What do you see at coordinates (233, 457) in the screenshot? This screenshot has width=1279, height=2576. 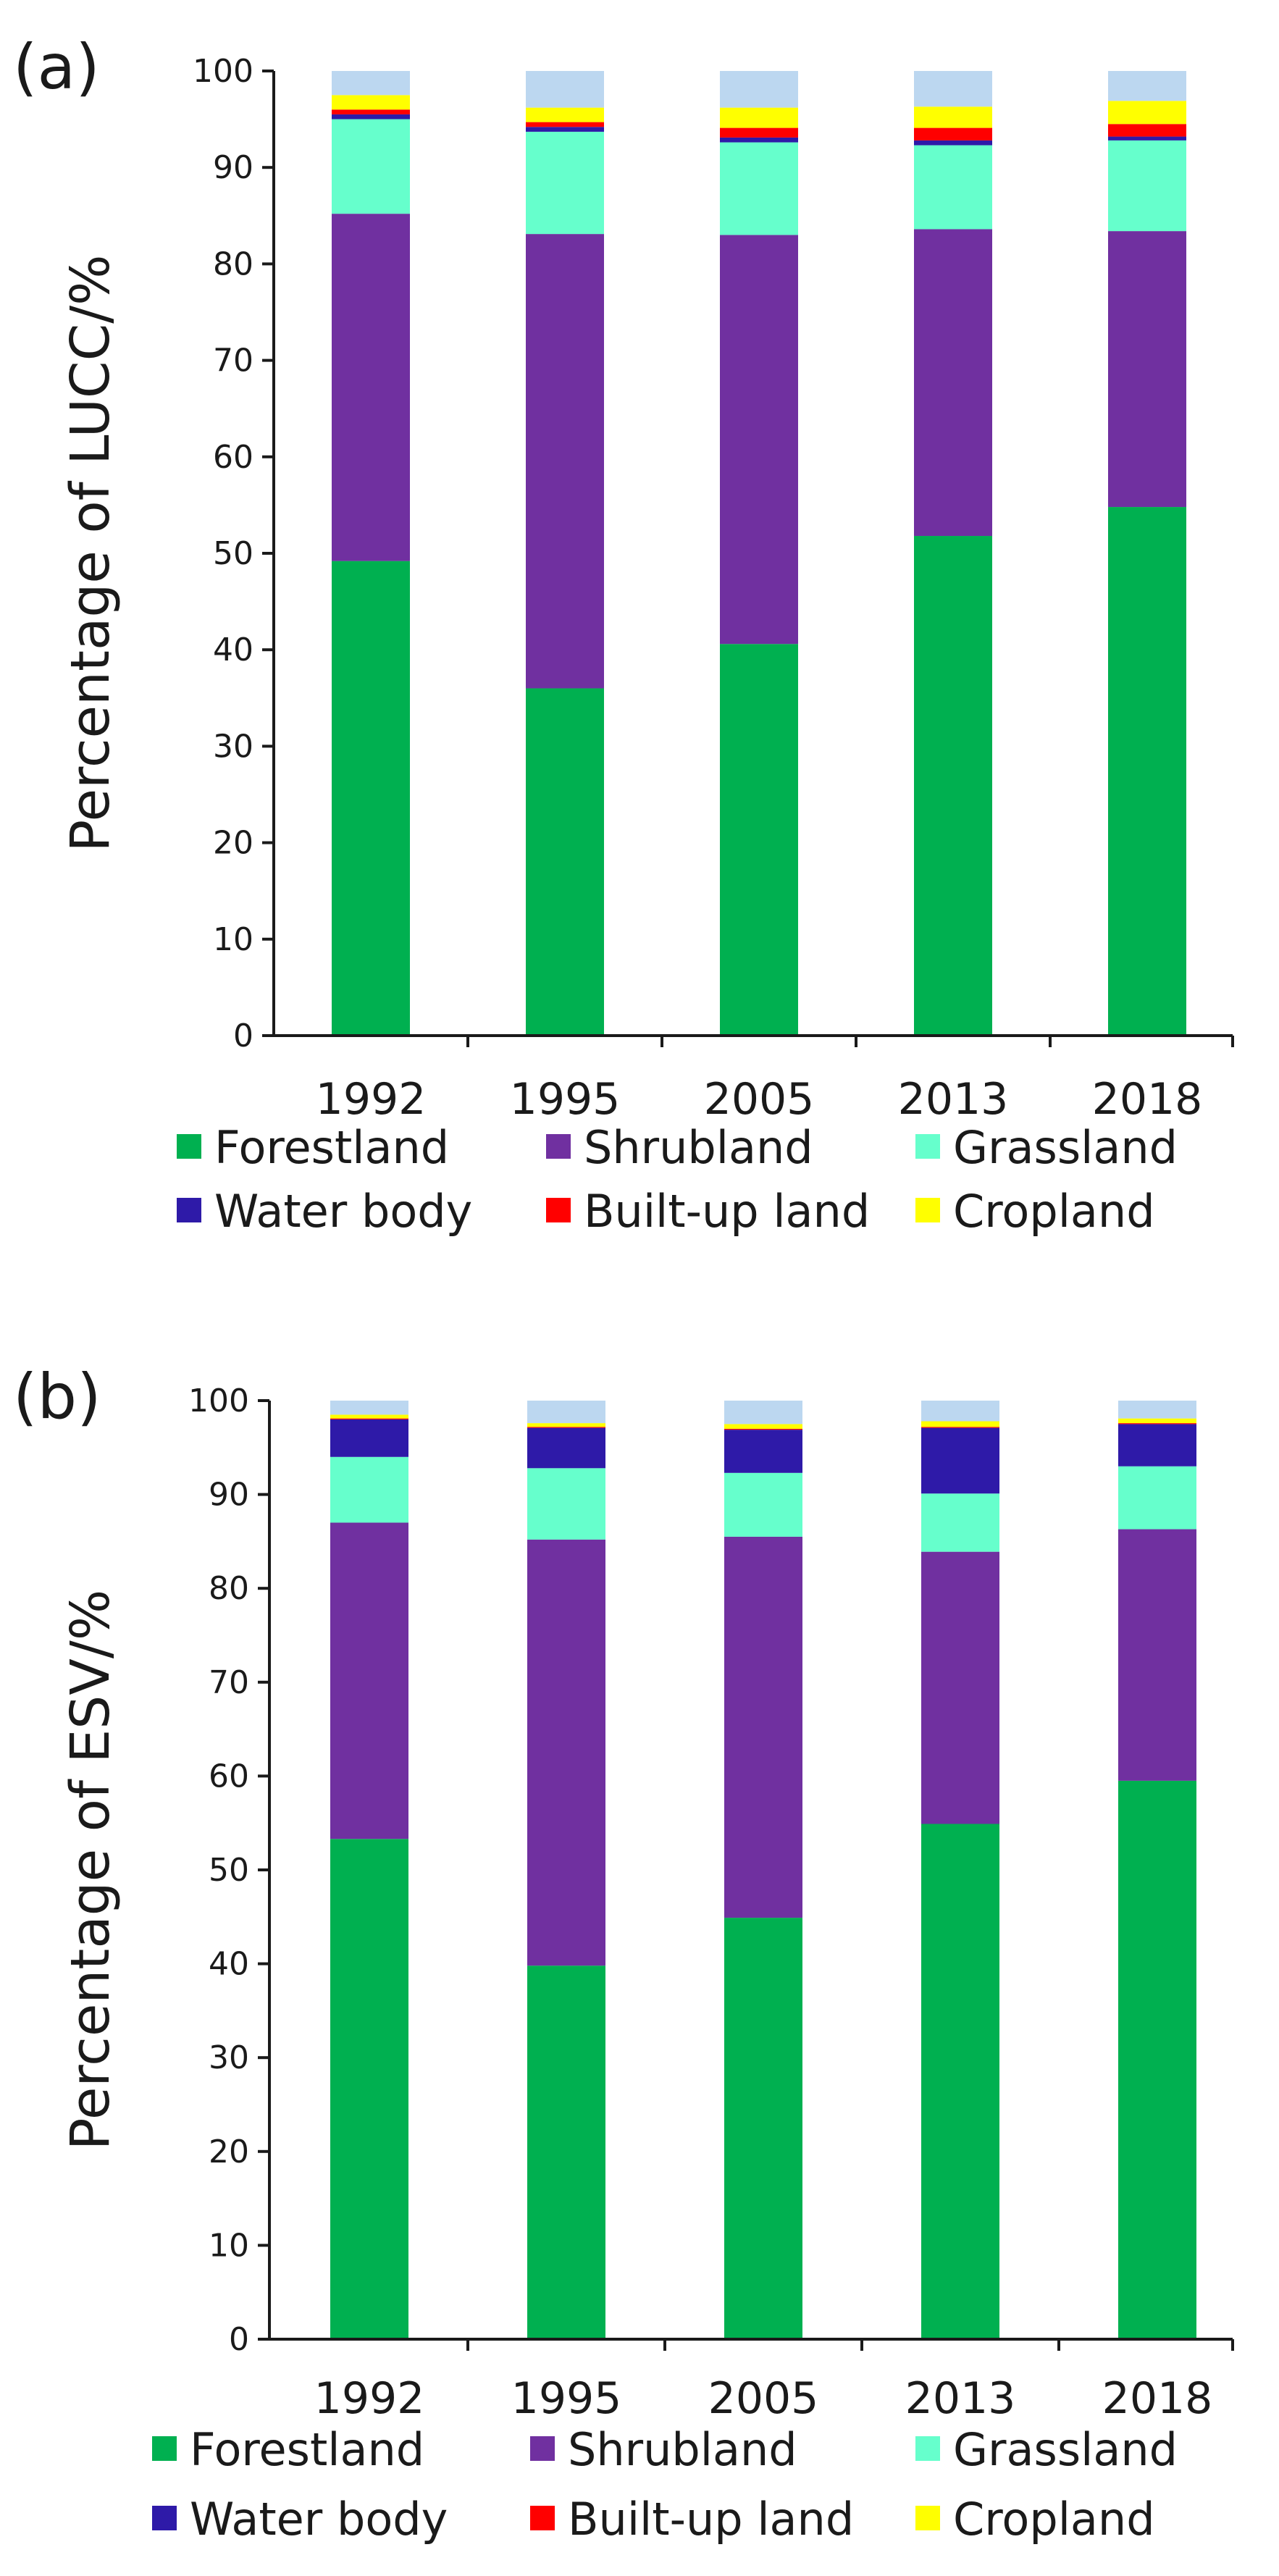 I see `y-tick-label: 60` at bounding box center [233, 457].